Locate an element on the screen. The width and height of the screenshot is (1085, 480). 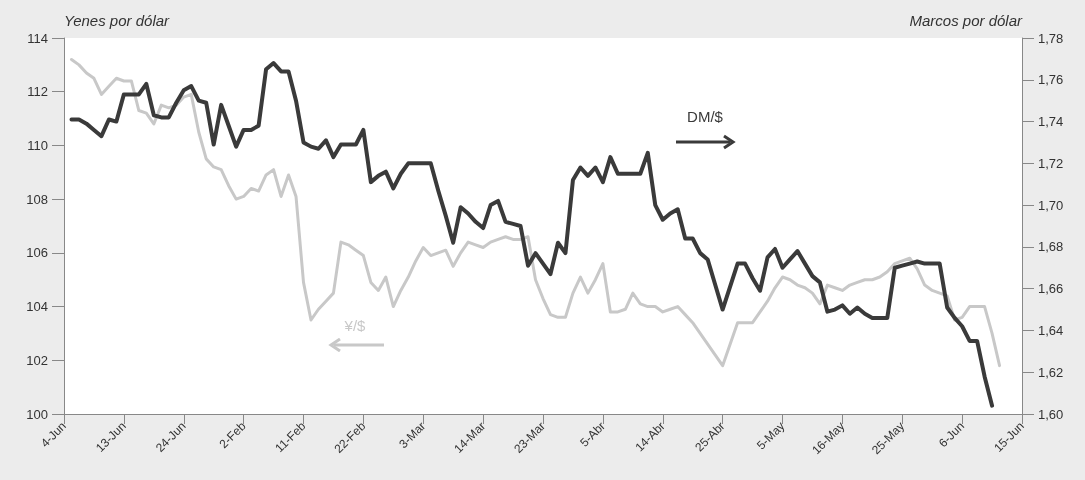
y-tick-label: 114 is located at coordinates (37, 38).